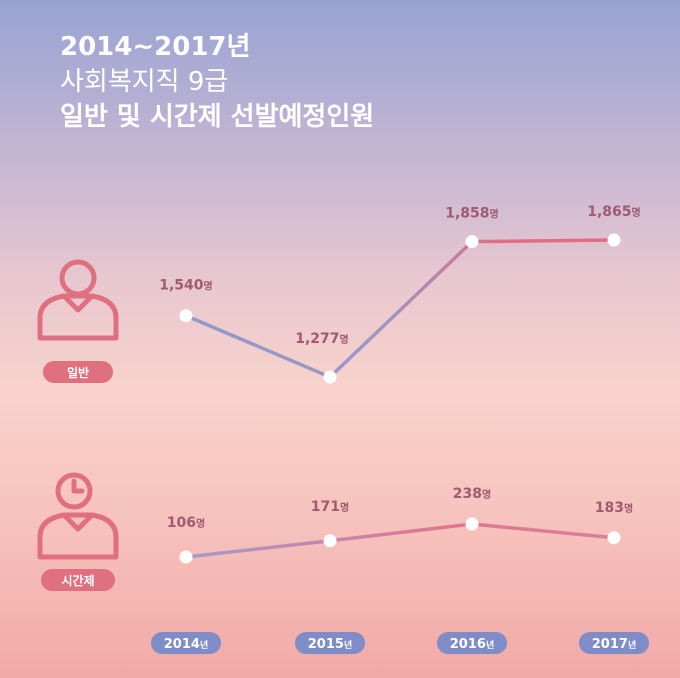 This screenshot has height=678, width=680. Describe the element at coordinates (614, 212) in the screenshot. I see `data-label: 1,865명` at that location.